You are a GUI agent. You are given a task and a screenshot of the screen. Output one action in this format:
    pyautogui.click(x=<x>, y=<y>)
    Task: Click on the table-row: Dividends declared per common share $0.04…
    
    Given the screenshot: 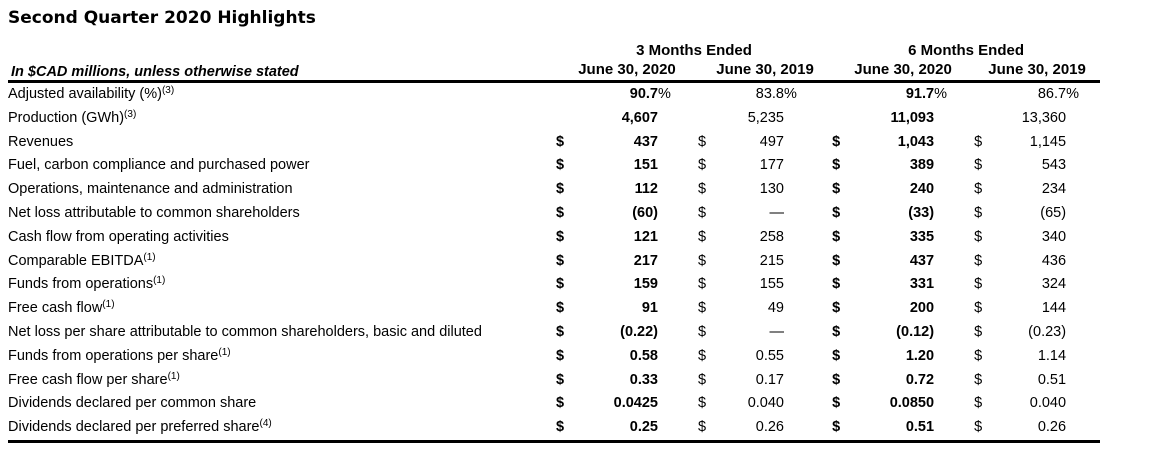 What is the action you would take?
    pyautogui.click(x=554, y=404)
    